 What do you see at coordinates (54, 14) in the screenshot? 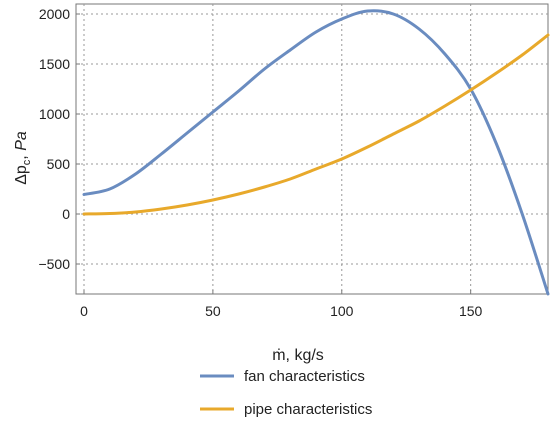
I see `y-tick-label: 2000` at bounding box center [54, 14].